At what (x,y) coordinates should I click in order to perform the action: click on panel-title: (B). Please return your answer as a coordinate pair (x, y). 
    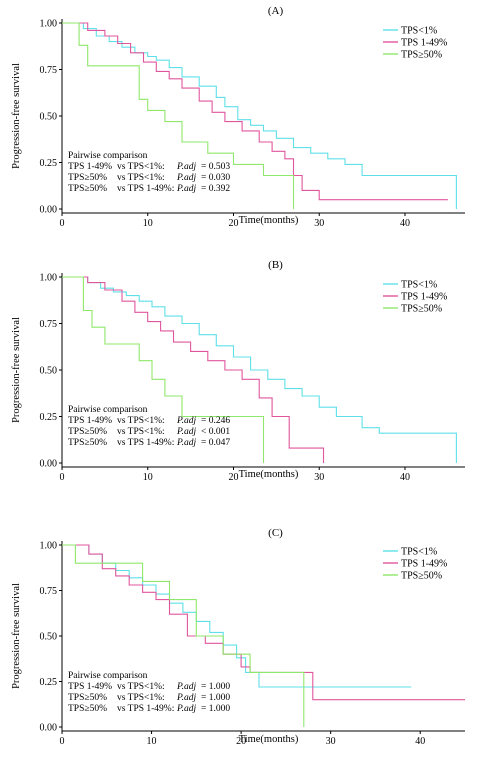
    Looking at the image, I should click on (275, 265).